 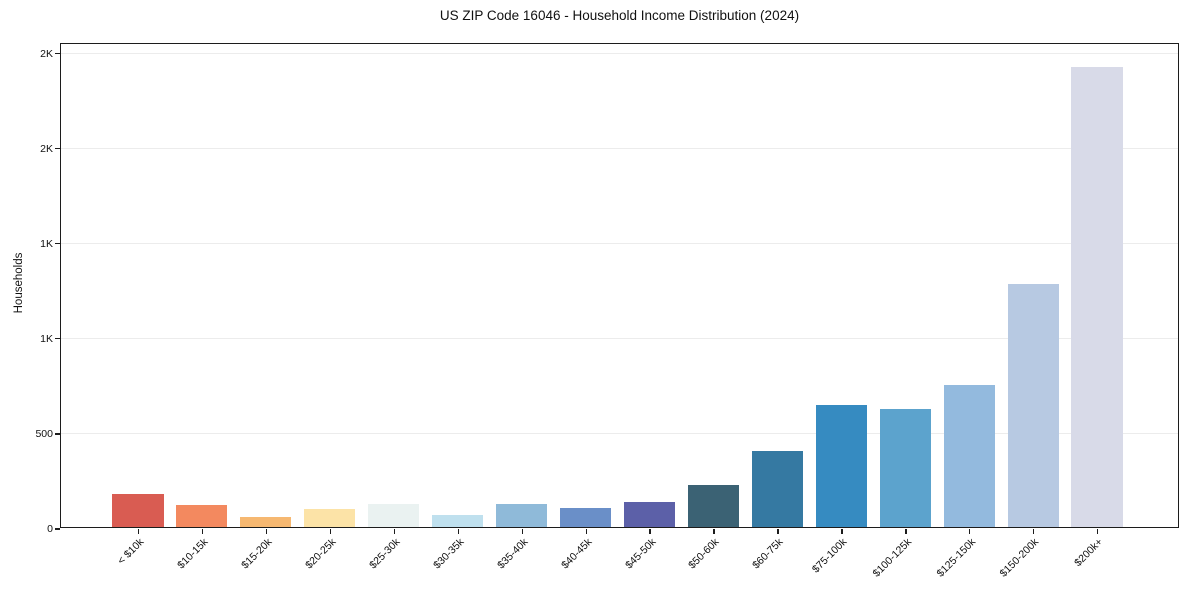 What do you see at coordinates (257, 554) in the screenshot?
I see `x-tick-label: $15-20k` at bounding box center [257, 554].